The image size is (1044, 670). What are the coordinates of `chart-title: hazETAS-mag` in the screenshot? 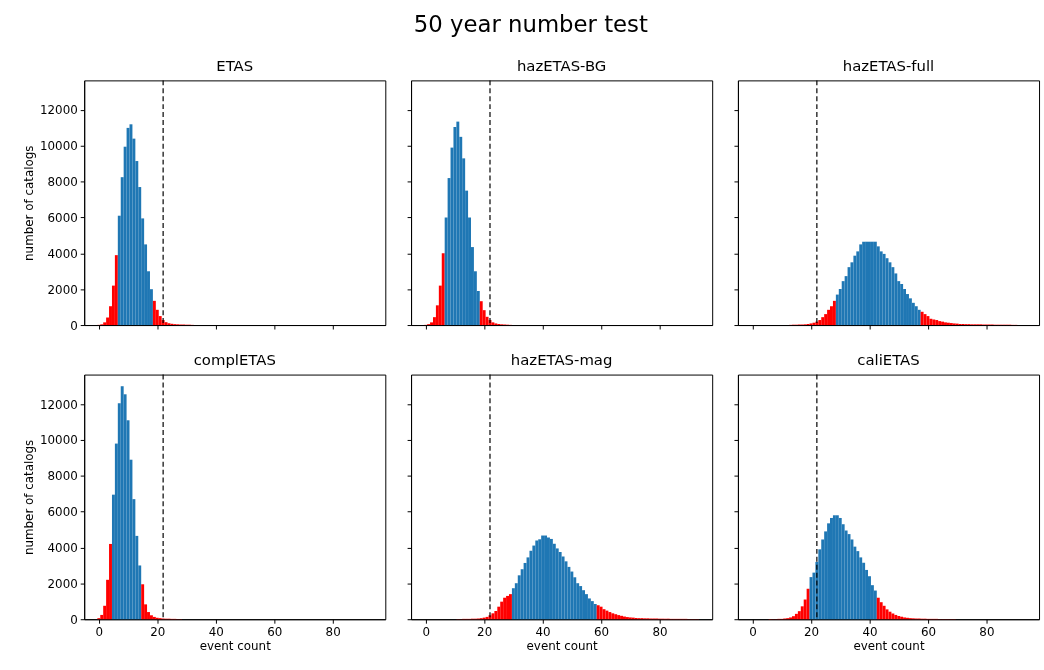 It's located at (561, 360).